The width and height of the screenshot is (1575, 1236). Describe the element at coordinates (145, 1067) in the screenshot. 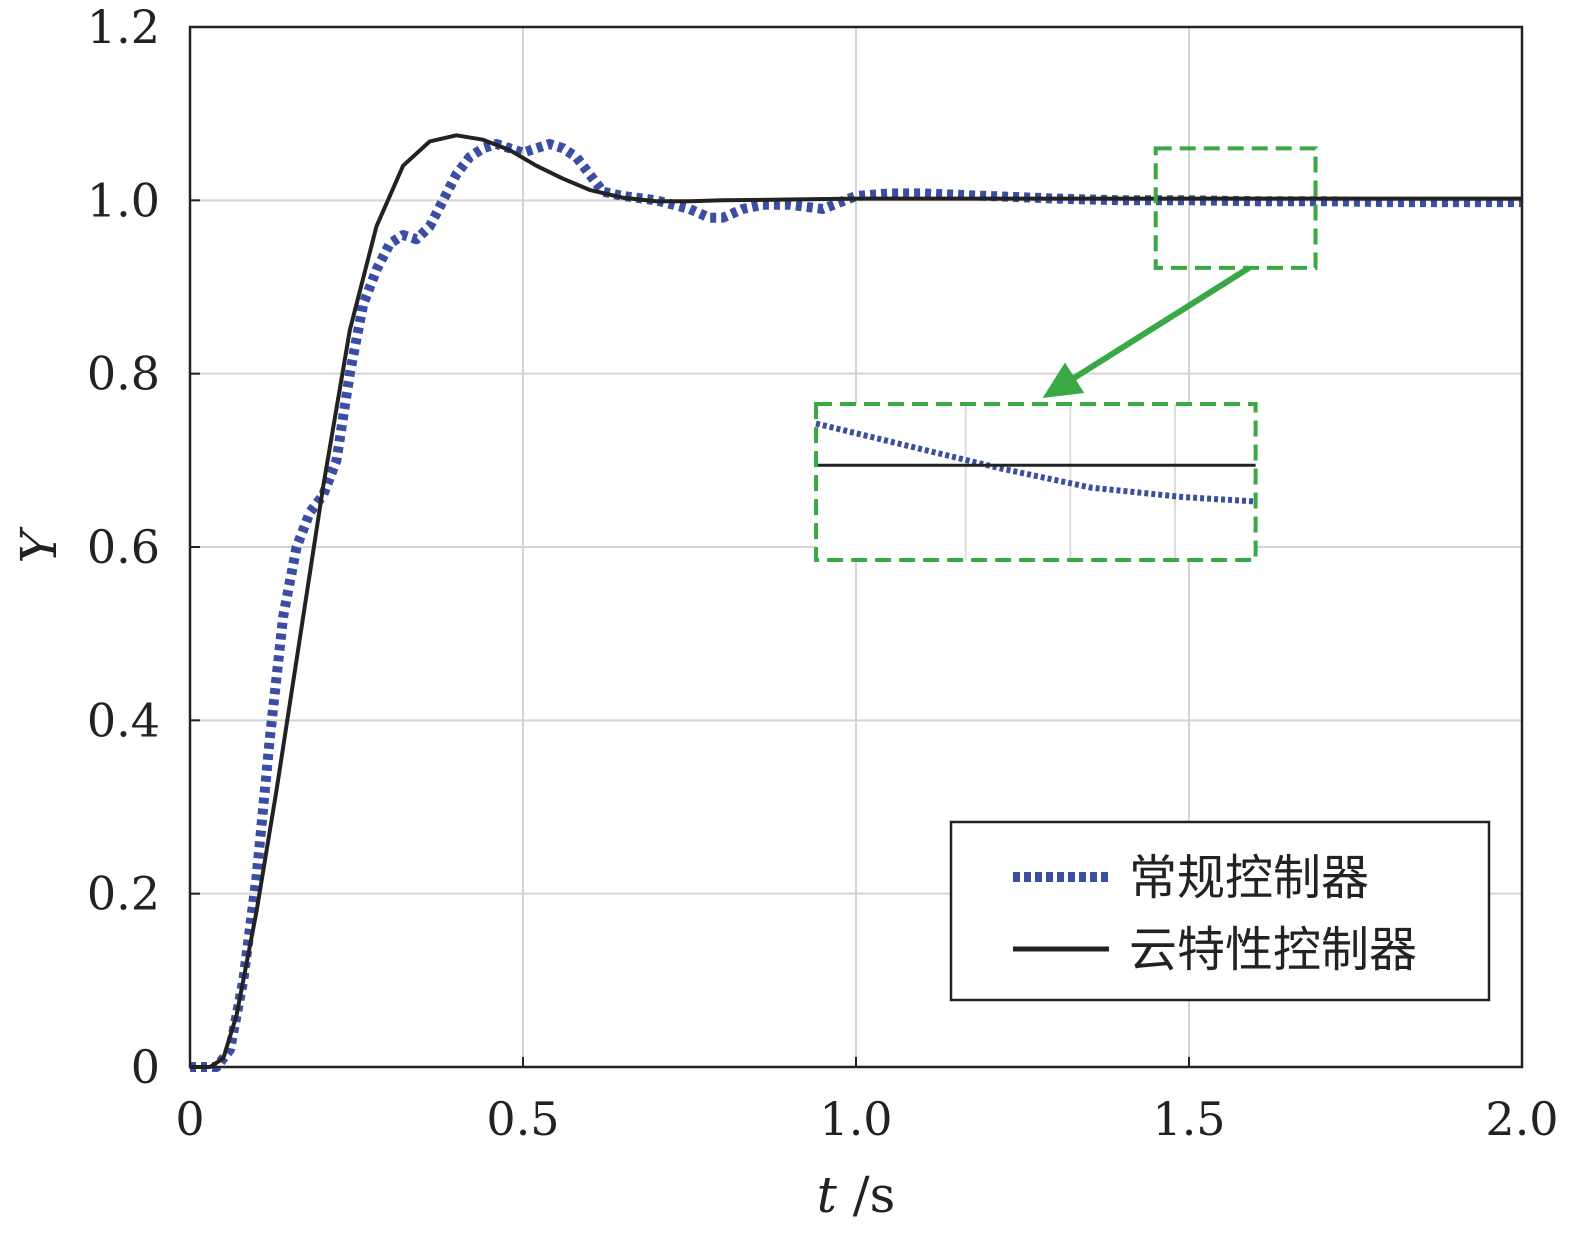

I see `y-tick-label: 0` at that location.